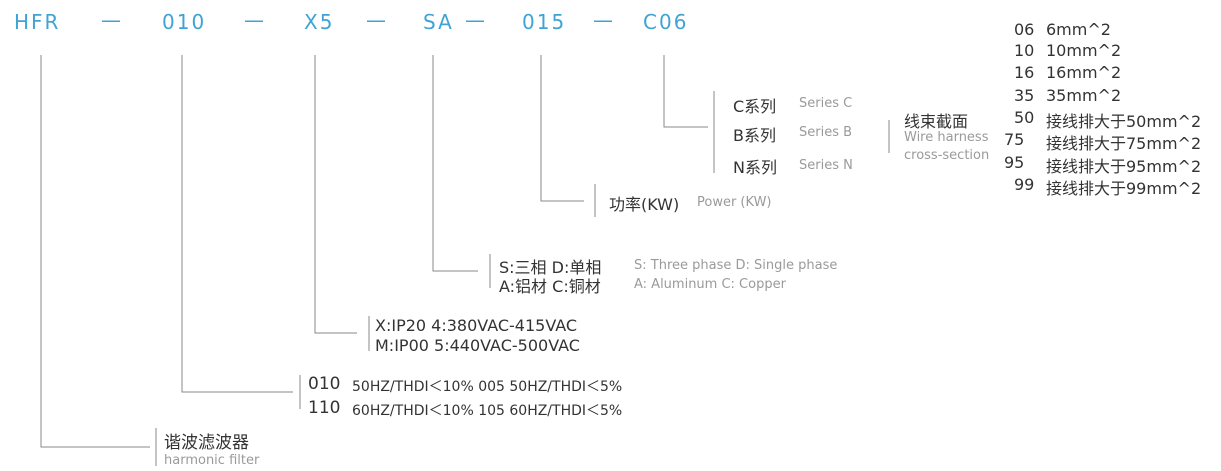 This screenshot has width=1221, height=471. What do you see at coordinates (710, 284) in the screenshot?
I see `phase-en2: A: Aluminum C: Copper` at bounding box center [710, 284].